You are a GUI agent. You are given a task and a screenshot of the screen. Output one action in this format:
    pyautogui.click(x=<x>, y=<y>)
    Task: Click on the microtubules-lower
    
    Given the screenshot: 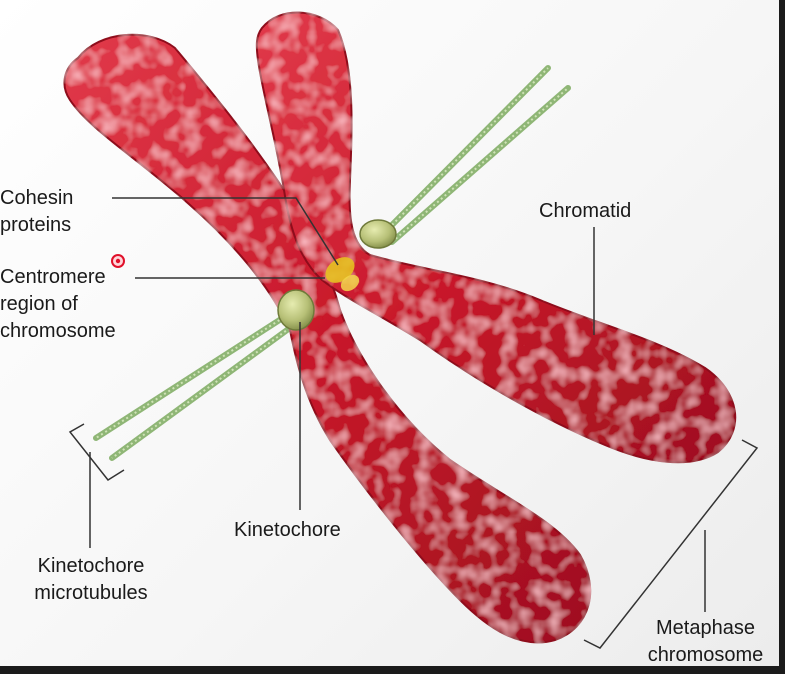 What is the action you would take?
    pyautogui.click(x=197, y=385)
    